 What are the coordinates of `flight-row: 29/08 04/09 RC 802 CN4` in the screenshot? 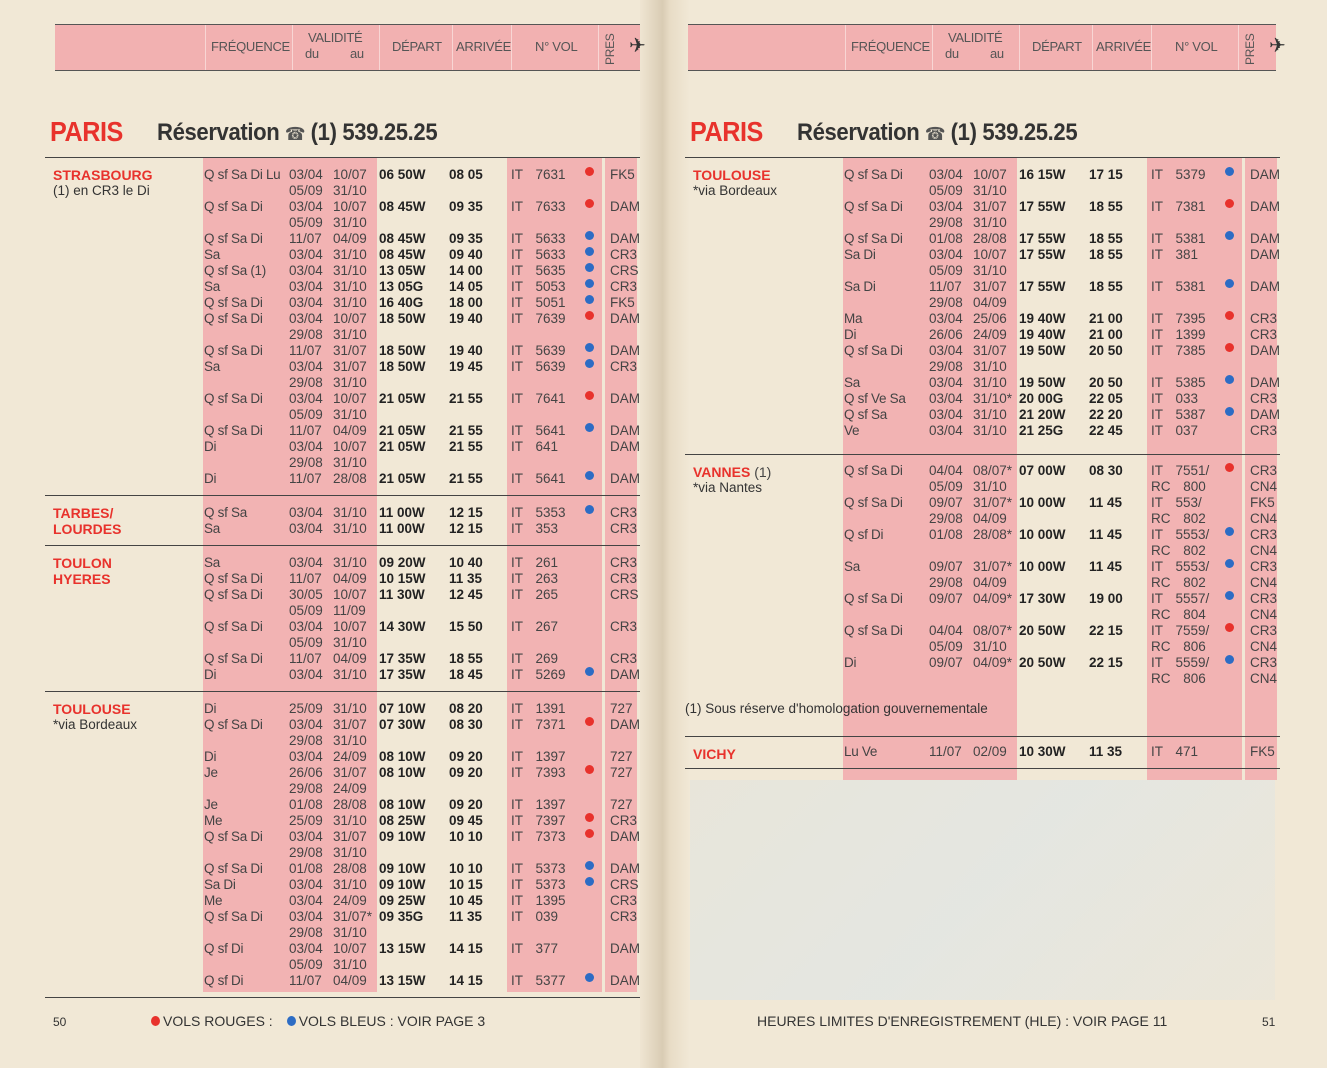 It's located at (982, 519).